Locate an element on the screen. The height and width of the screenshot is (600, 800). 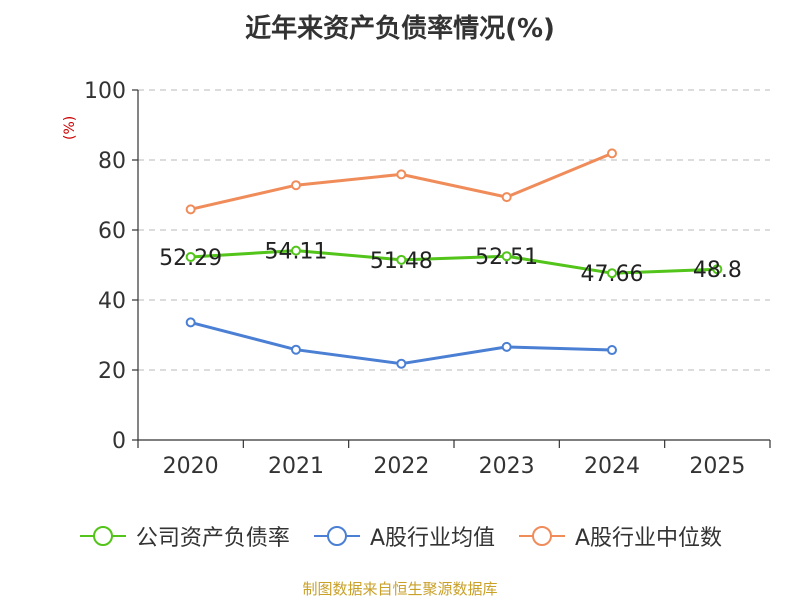
series-0-point-2025 is located at coordinates (717, 269).